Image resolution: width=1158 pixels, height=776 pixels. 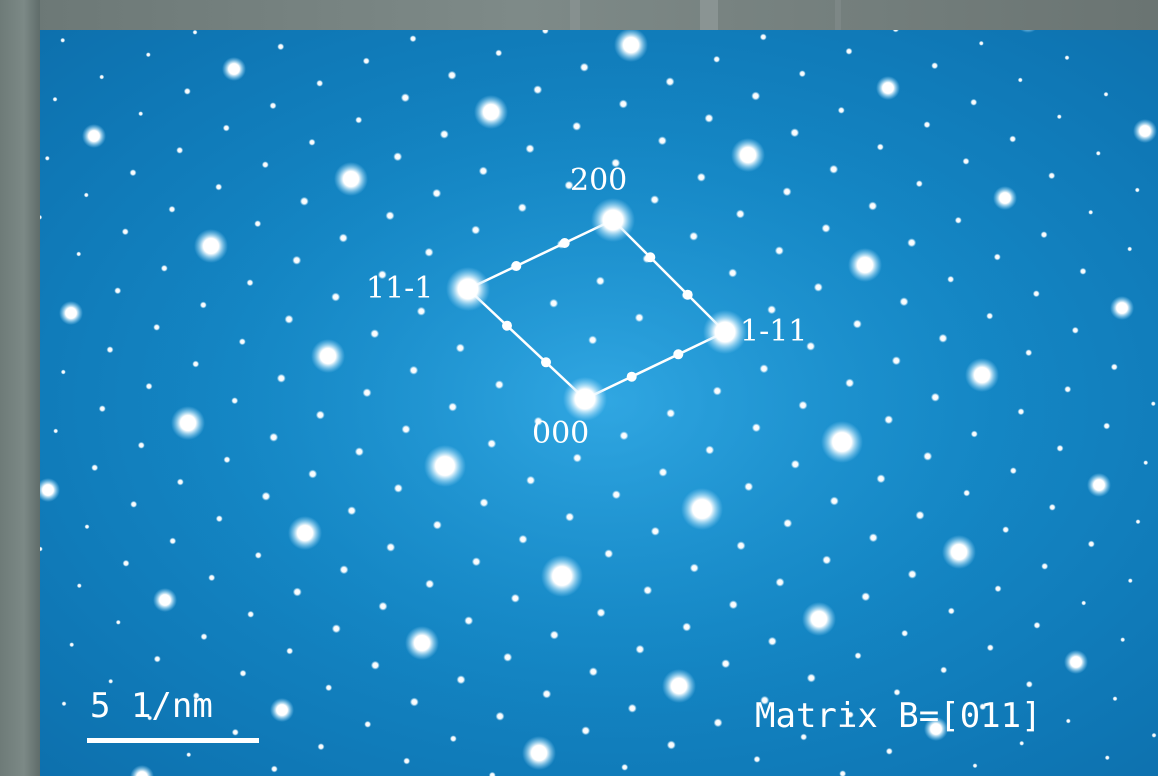 What do you see at coordinates (151, 706) in the screenshot?
I see `scale-bar-label: 5 1/nm` at bounding box center [151, 706].